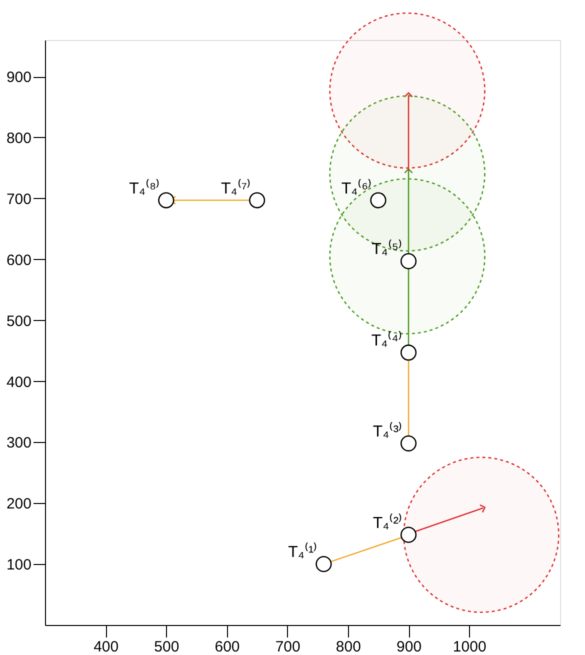 The height and width of the screenshot is (655, 585). I want to click on x-tick-label: 400, so click(106, 646).